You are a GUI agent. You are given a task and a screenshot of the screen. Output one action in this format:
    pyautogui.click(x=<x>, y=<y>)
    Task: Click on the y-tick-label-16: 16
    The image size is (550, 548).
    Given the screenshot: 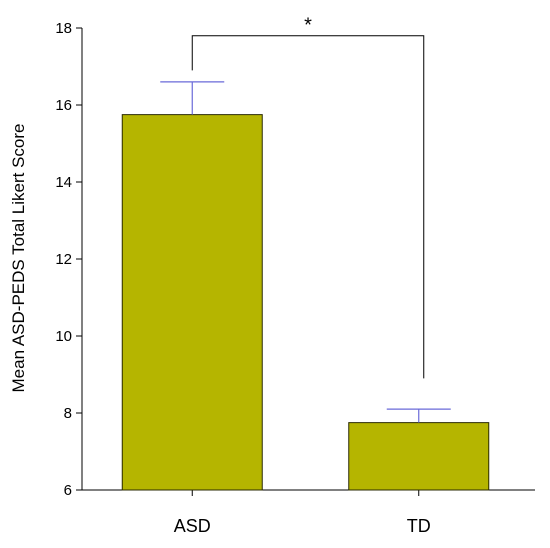 What is the action you would take?
    pyautogui.click(x=63, y=105)
    